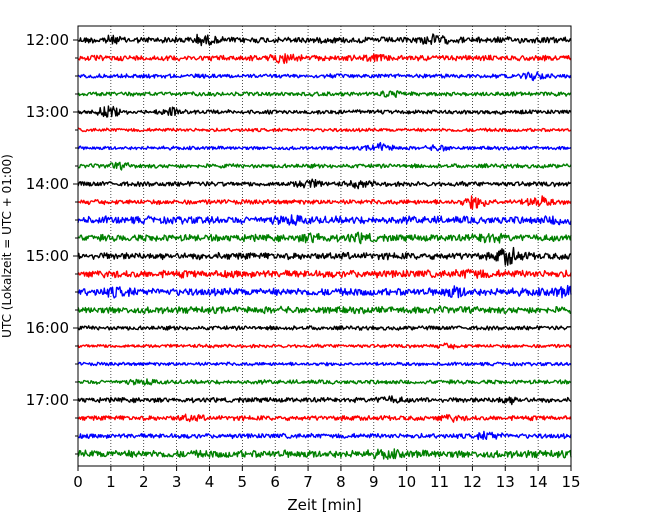 The height and width of the screenshot is (520, 650). I want to click on x-tick-label: 6, so click(275, 482).